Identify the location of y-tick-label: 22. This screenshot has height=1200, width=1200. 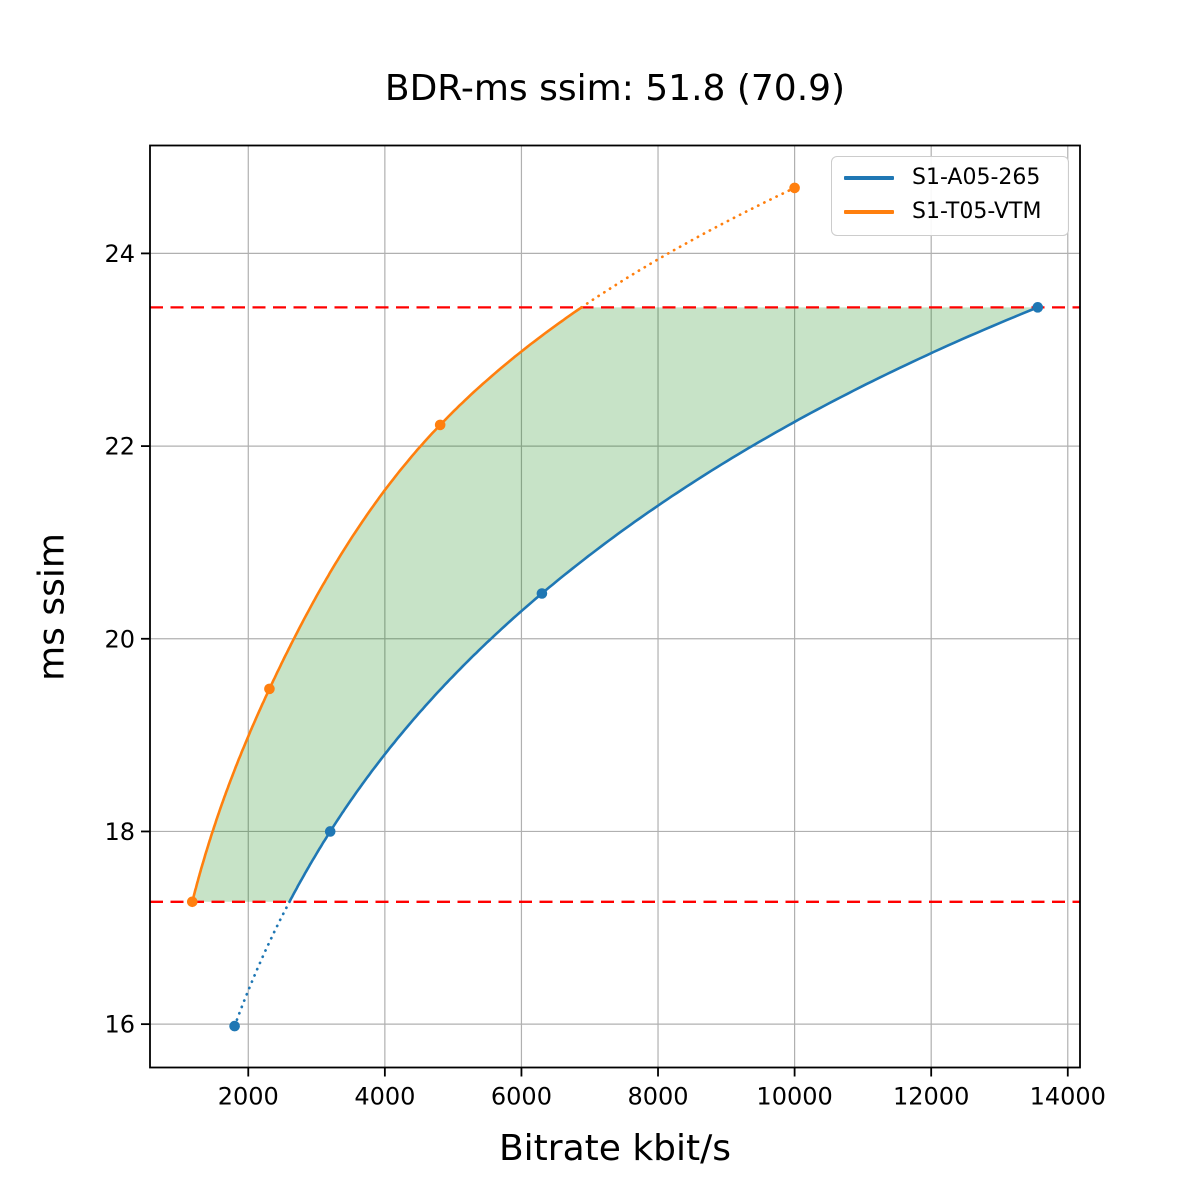
(119, 447).